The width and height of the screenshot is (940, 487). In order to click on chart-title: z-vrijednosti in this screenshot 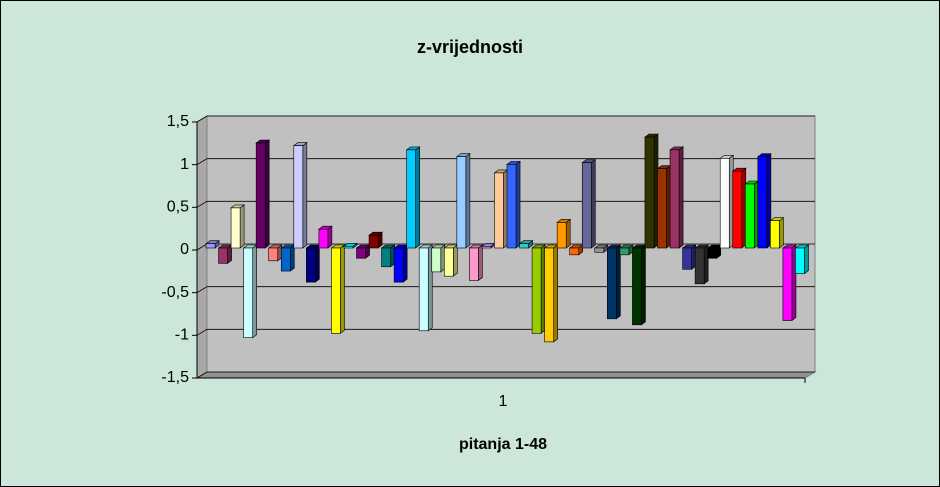, I will do `click(470, 47)`.